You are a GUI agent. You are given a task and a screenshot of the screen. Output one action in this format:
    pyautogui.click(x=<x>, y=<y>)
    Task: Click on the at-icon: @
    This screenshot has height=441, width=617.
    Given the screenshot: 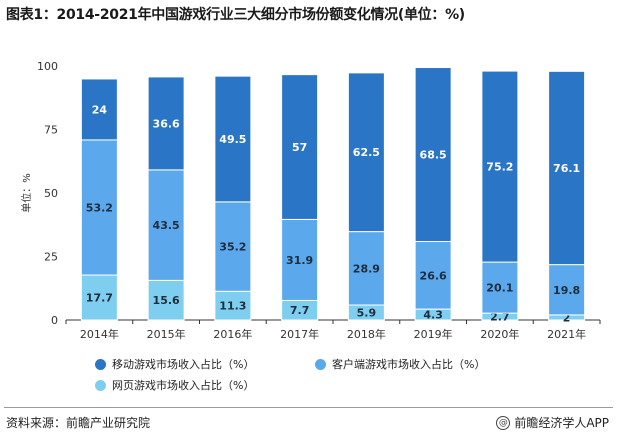 What is the action you would take?
    pyautogui.click(x=503, y=422)
    